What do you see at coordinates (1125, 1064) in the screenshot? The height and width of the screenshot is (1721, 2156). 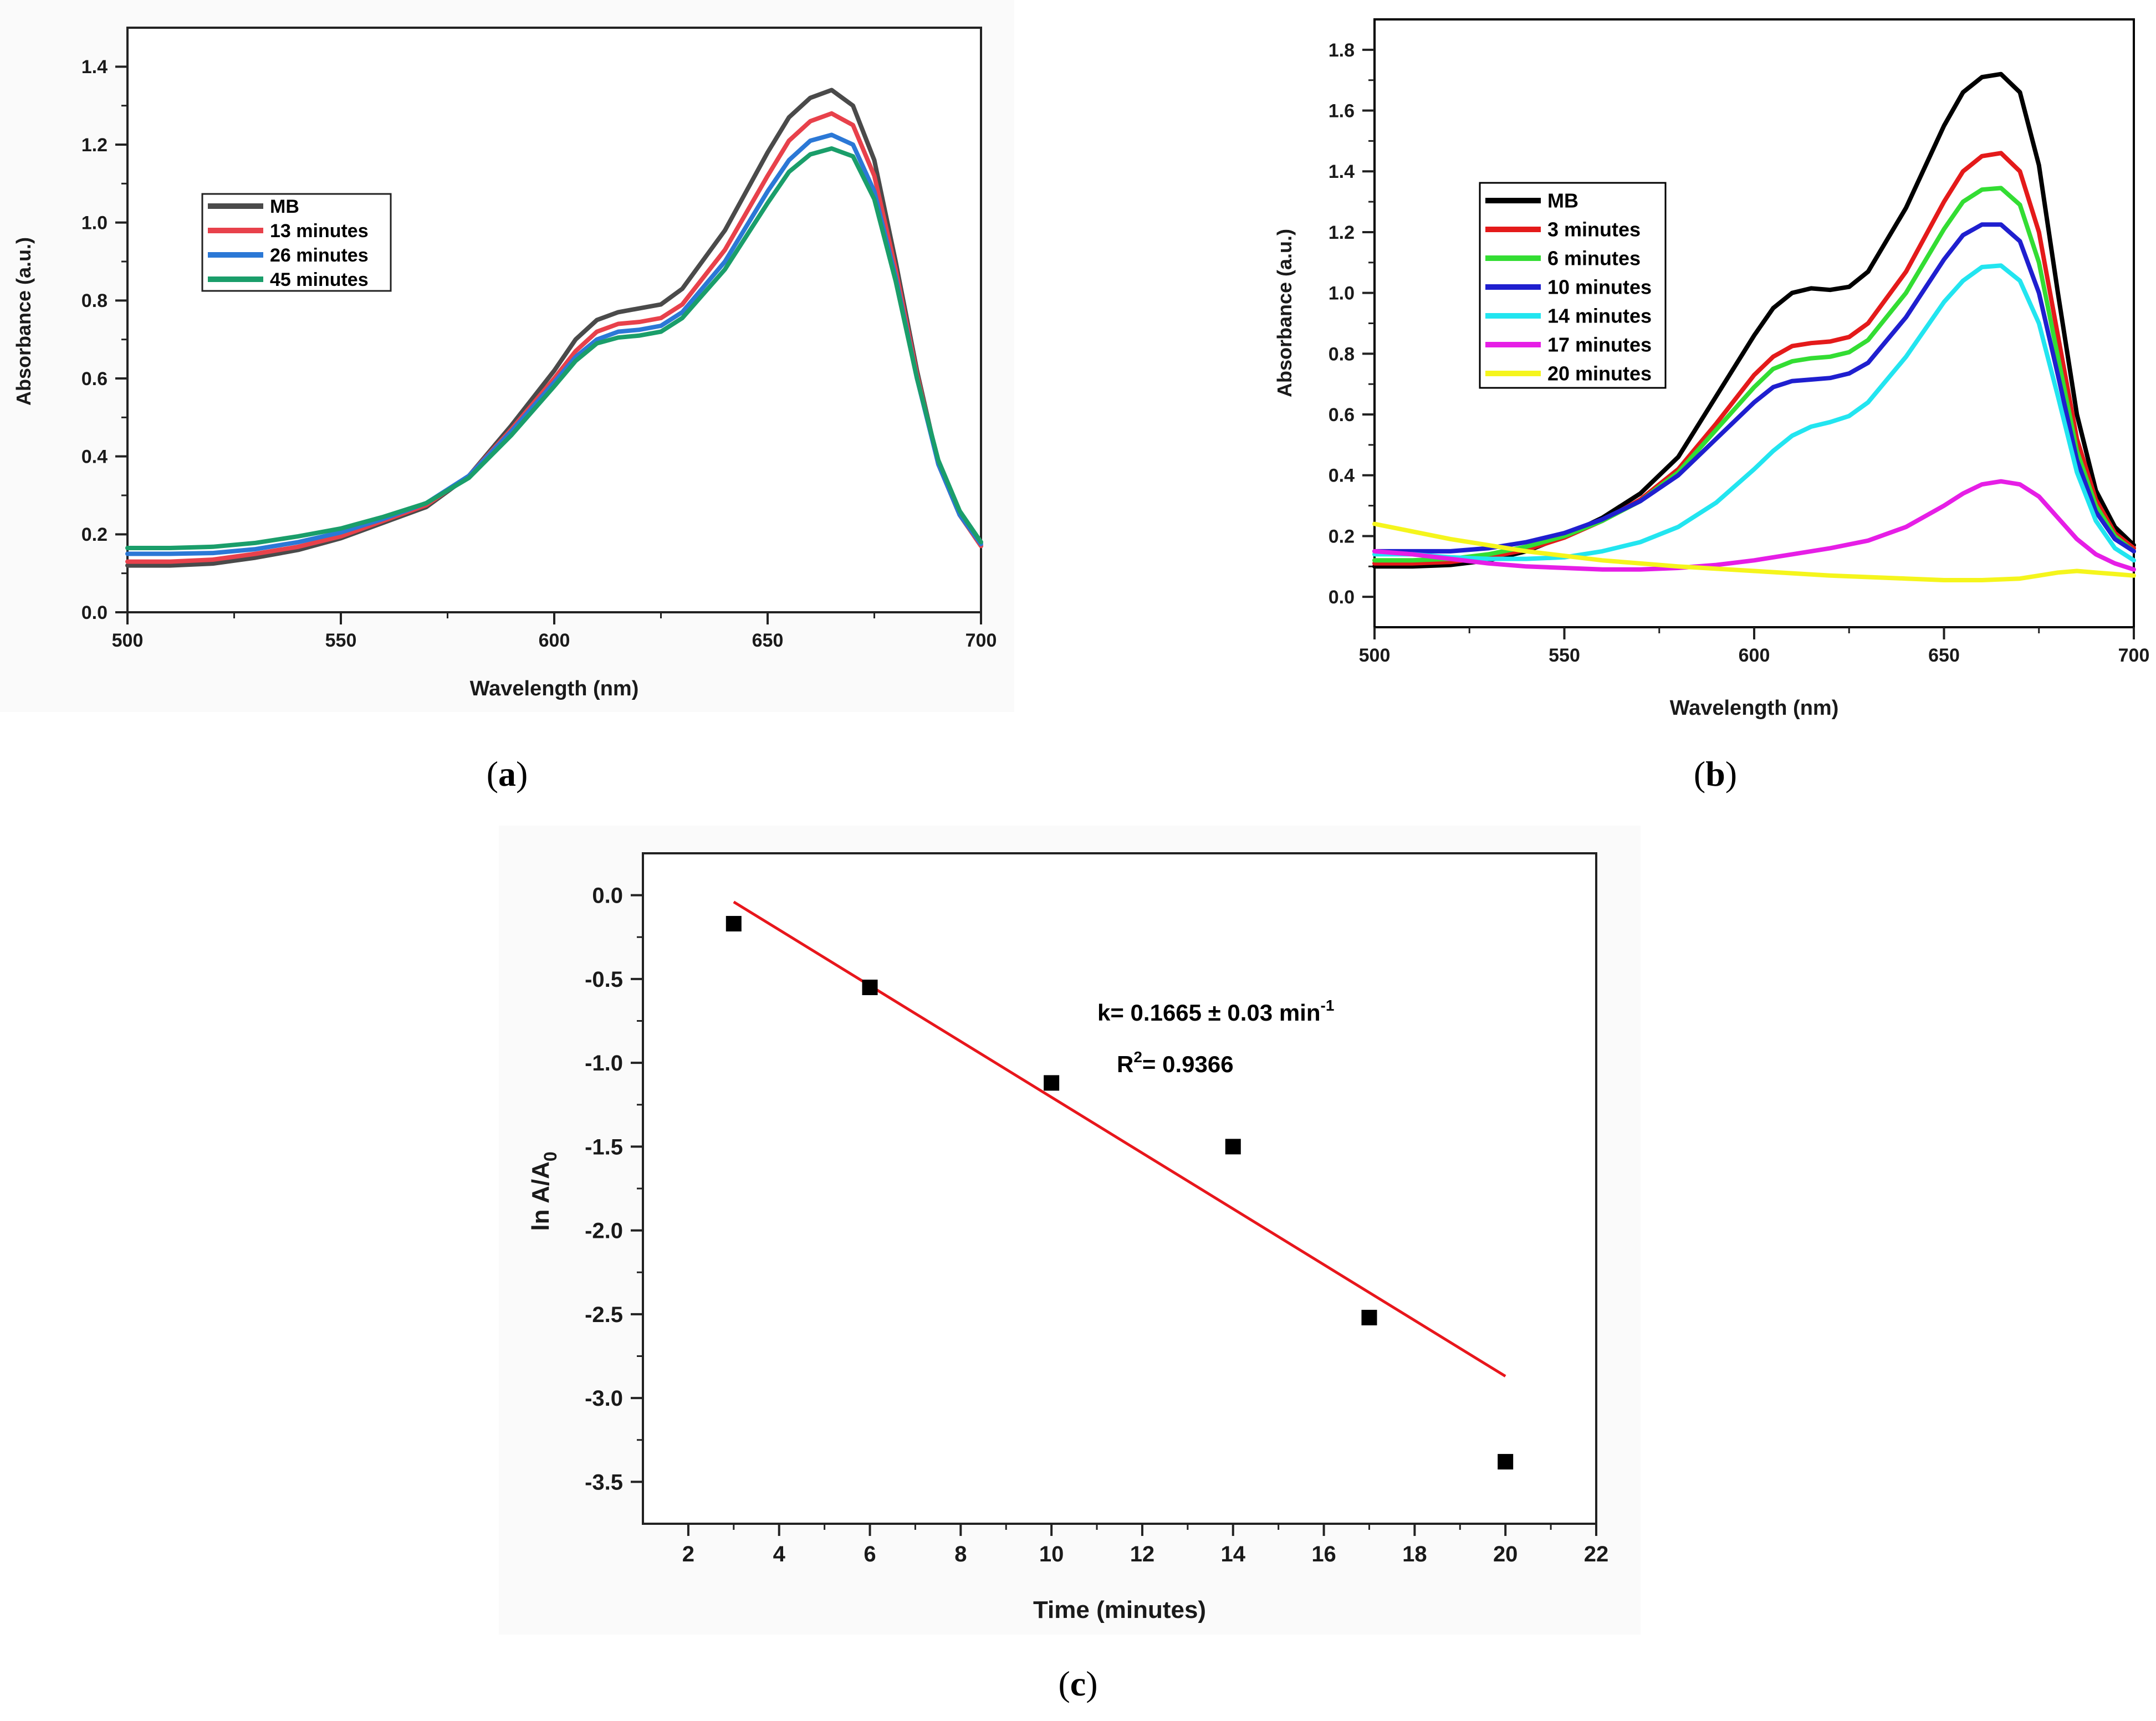 I see `r-squared-r: R` at bounding box center [1125, 1064].